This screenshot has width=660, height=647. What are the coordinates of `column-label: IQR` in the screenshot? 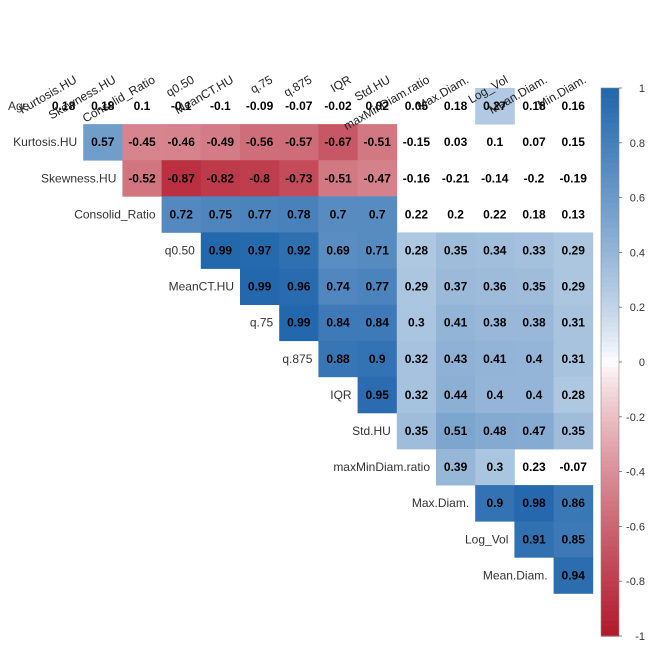 It's located at (341, 83).